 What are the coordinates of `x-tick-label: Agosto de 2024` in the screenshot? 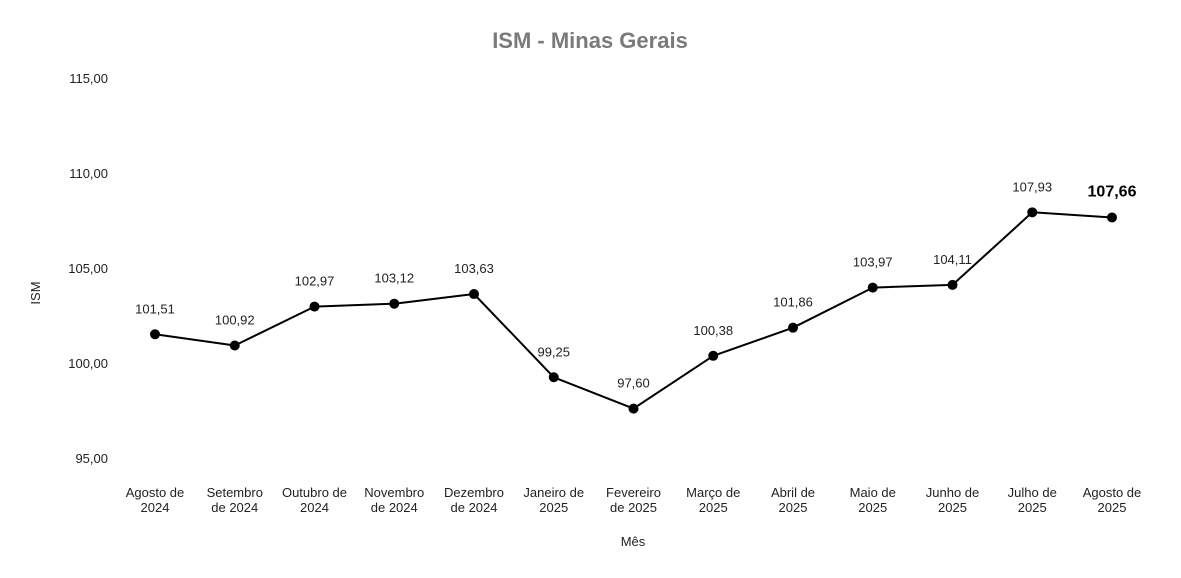 It's located at (155, 500).